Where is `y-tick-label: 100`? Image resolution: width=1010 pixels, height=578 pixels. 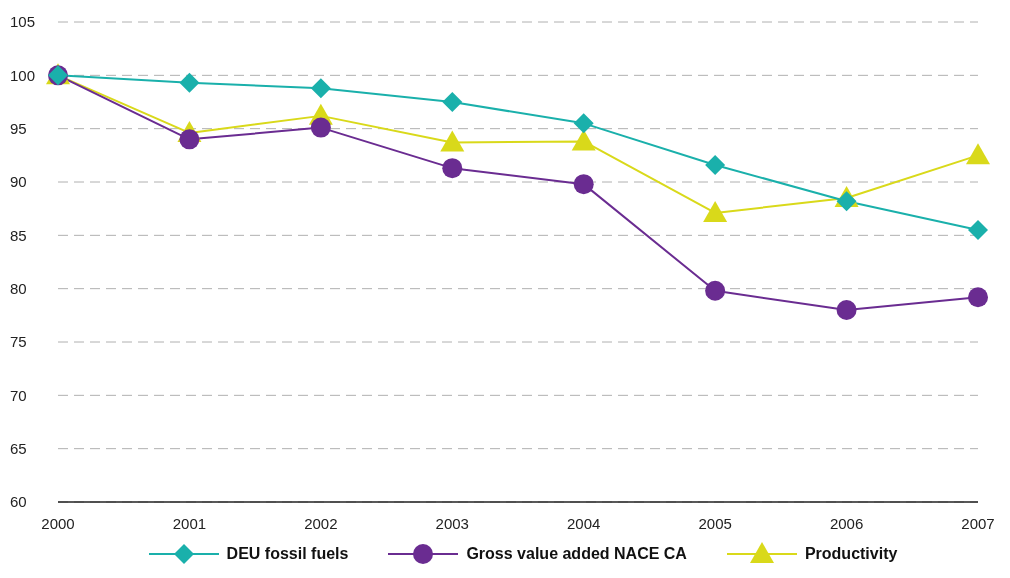 y-tick-label: 100 is located at coordinates (23, 75).